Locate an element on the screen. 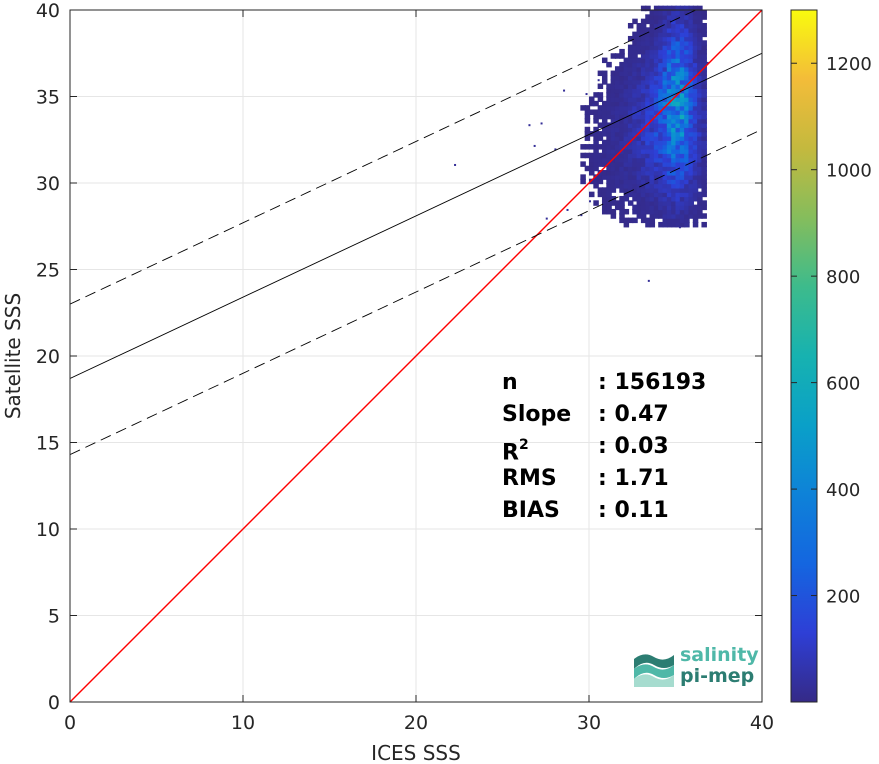 Image resolution: width=879 pixels, height=764 pixels. stat-value: : 0.03 is located at coordinates (633, 446).